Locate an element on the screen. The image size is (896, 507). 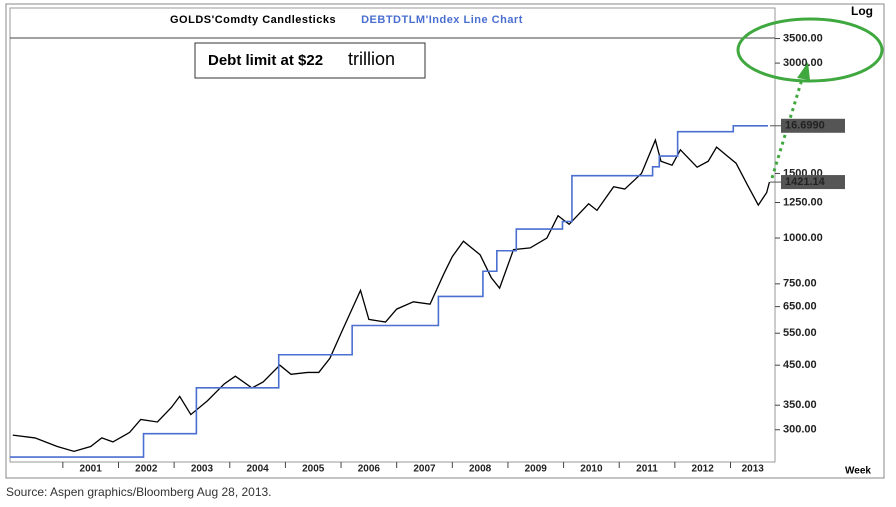
y-tick-label: 550.00 is located at coordinates (800, 333).